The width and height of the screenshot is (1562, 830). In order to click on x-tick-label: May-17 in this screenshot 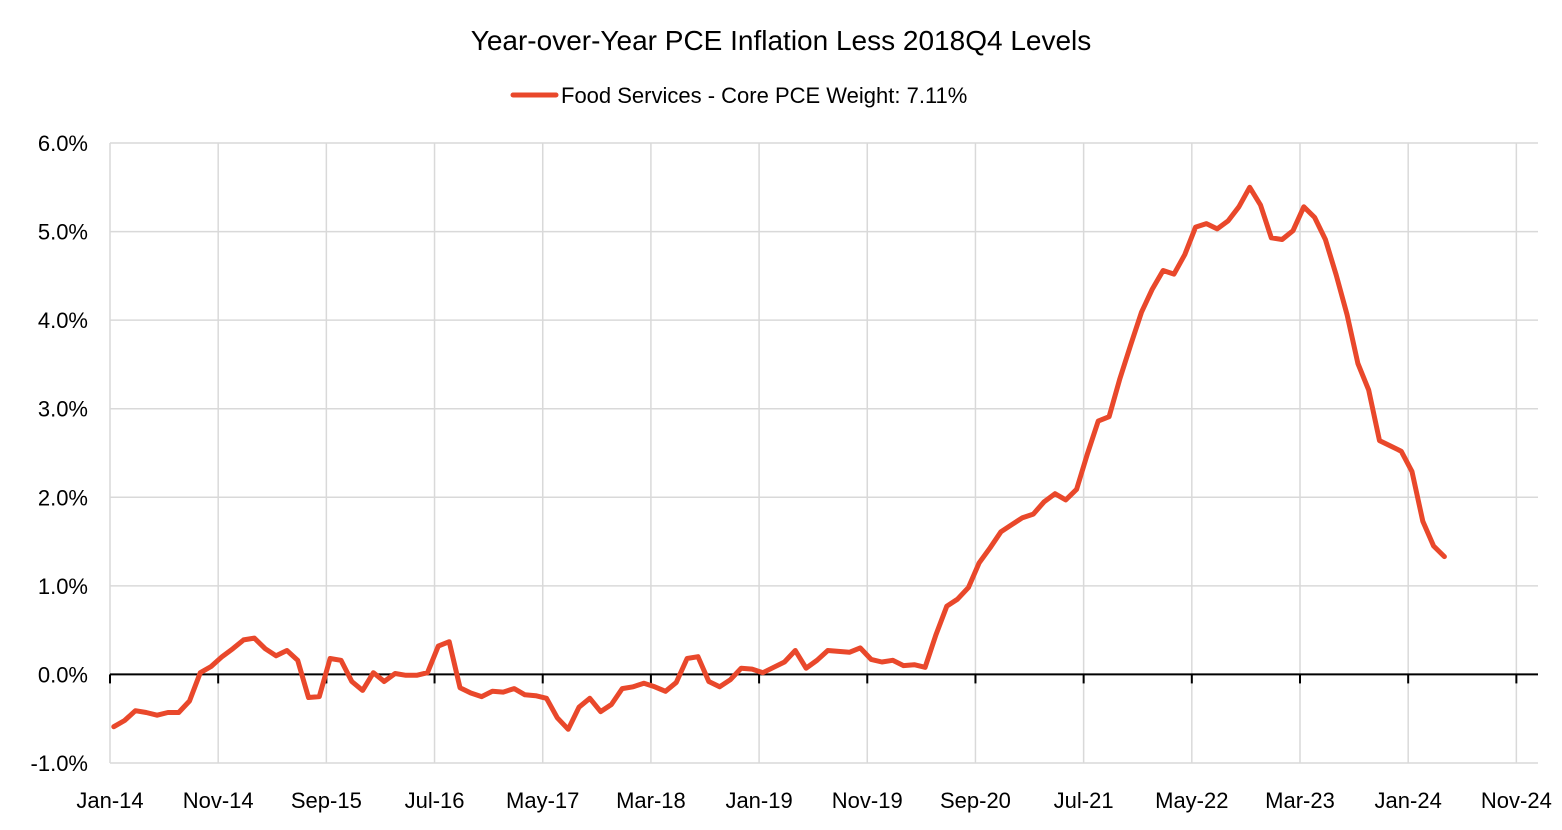, I will do `click(542, 800)`.